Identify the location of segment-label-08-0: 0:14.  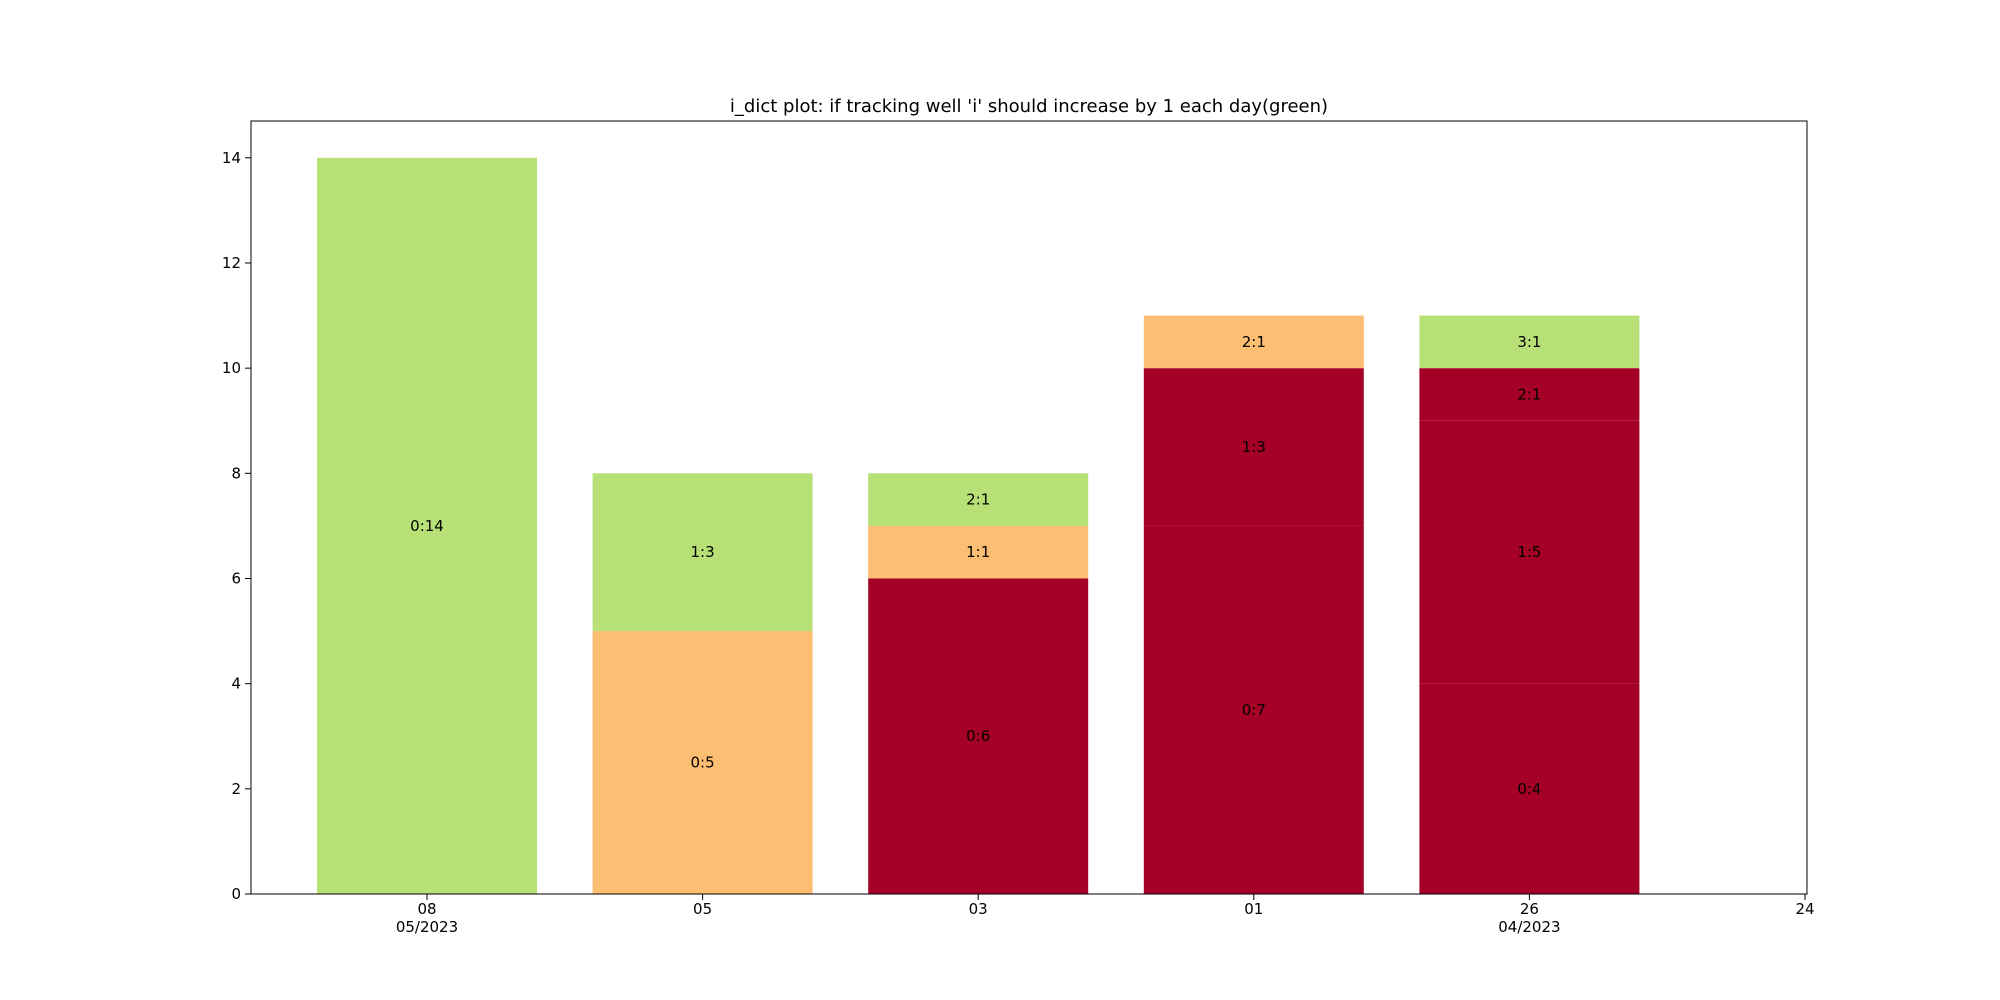
(427, 526).